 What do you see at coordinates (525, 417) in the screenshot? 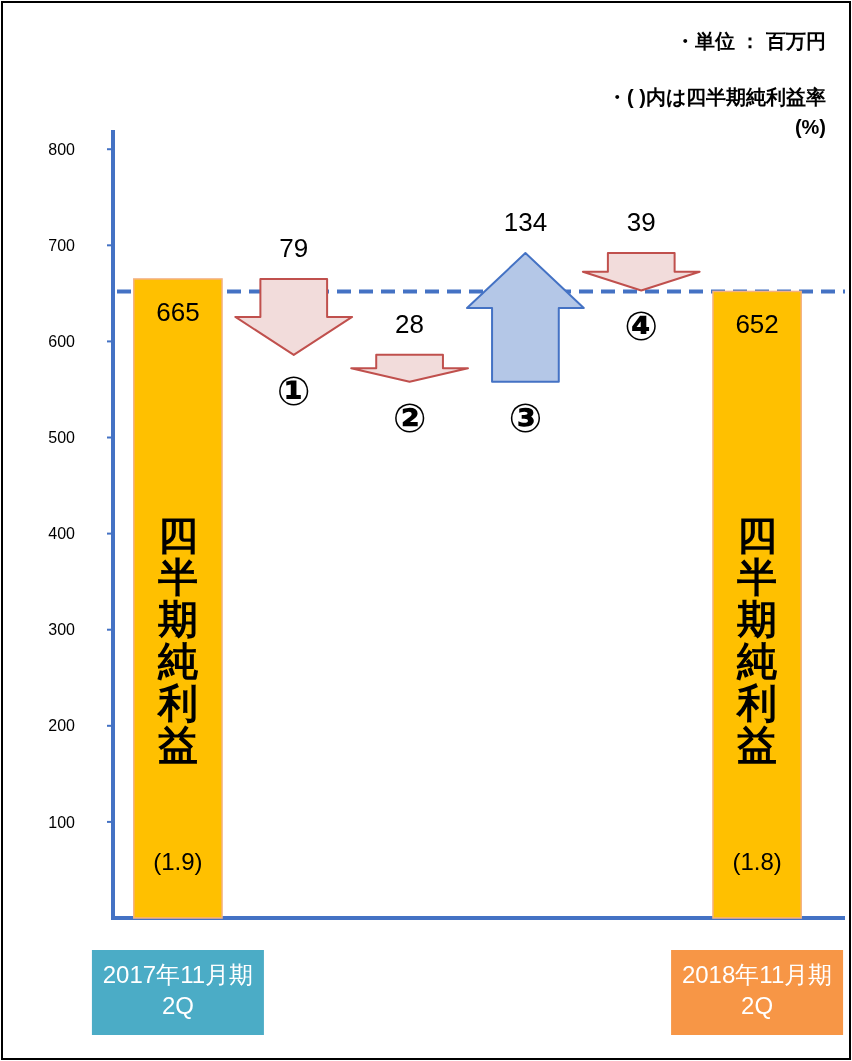
I see `annotation: ③` at bounding box center [525, 417].